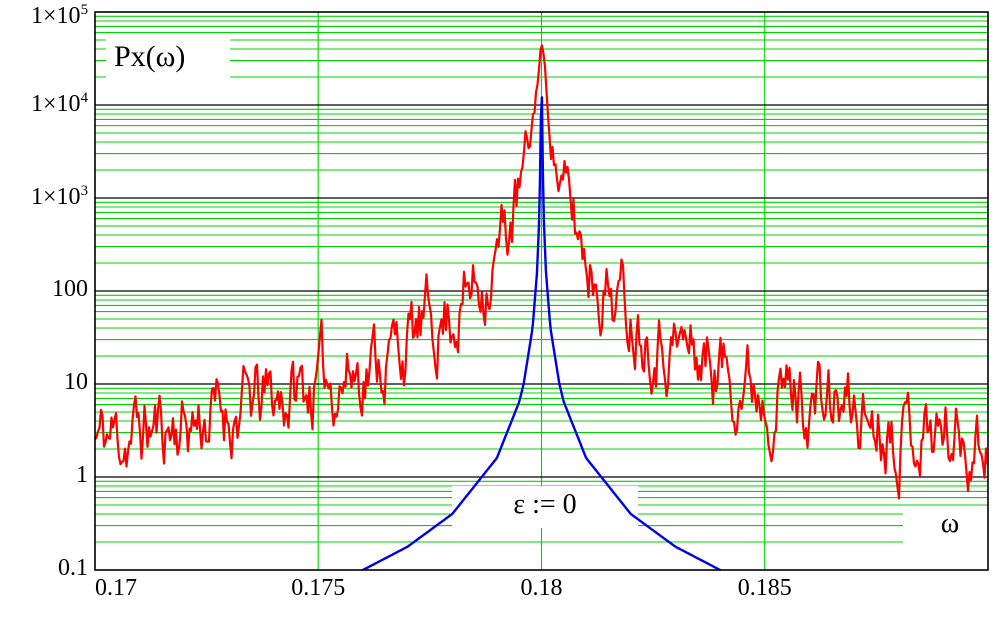  What do you see at coordinates (59, 15) in the screenshot?
I see `y-tick-label: 1×10⁵` at bounding box center [59, 15].